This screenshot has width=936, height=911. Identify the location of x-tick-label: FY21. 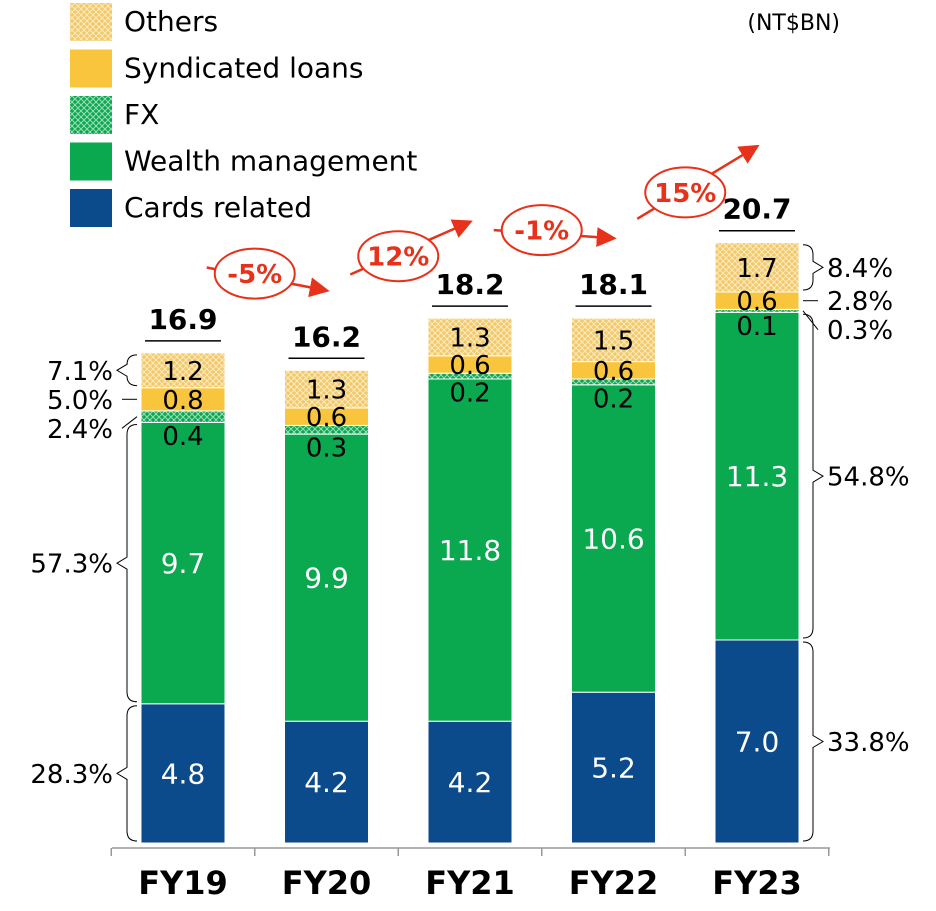
(470, 883).